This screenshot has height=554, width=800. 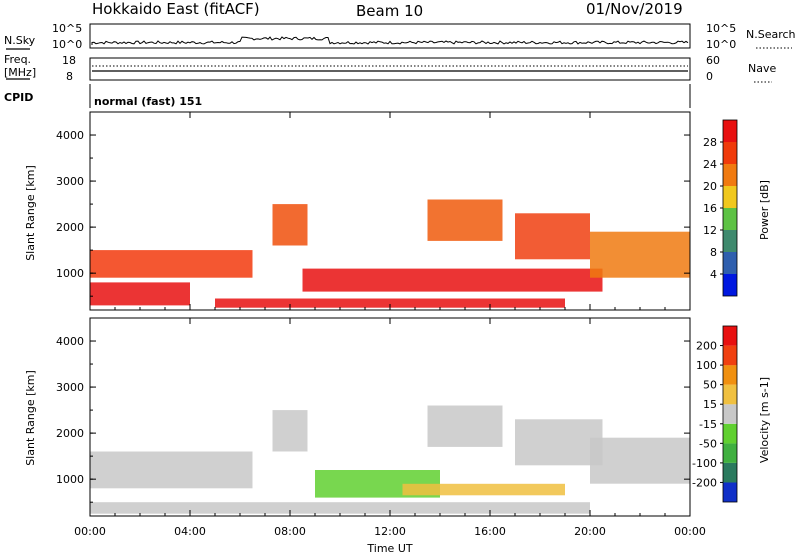 What do you see at coordinates (20, 72) in the screenshot?
I see `freq-unit: [MHz]` at bounding box center [20, 72].